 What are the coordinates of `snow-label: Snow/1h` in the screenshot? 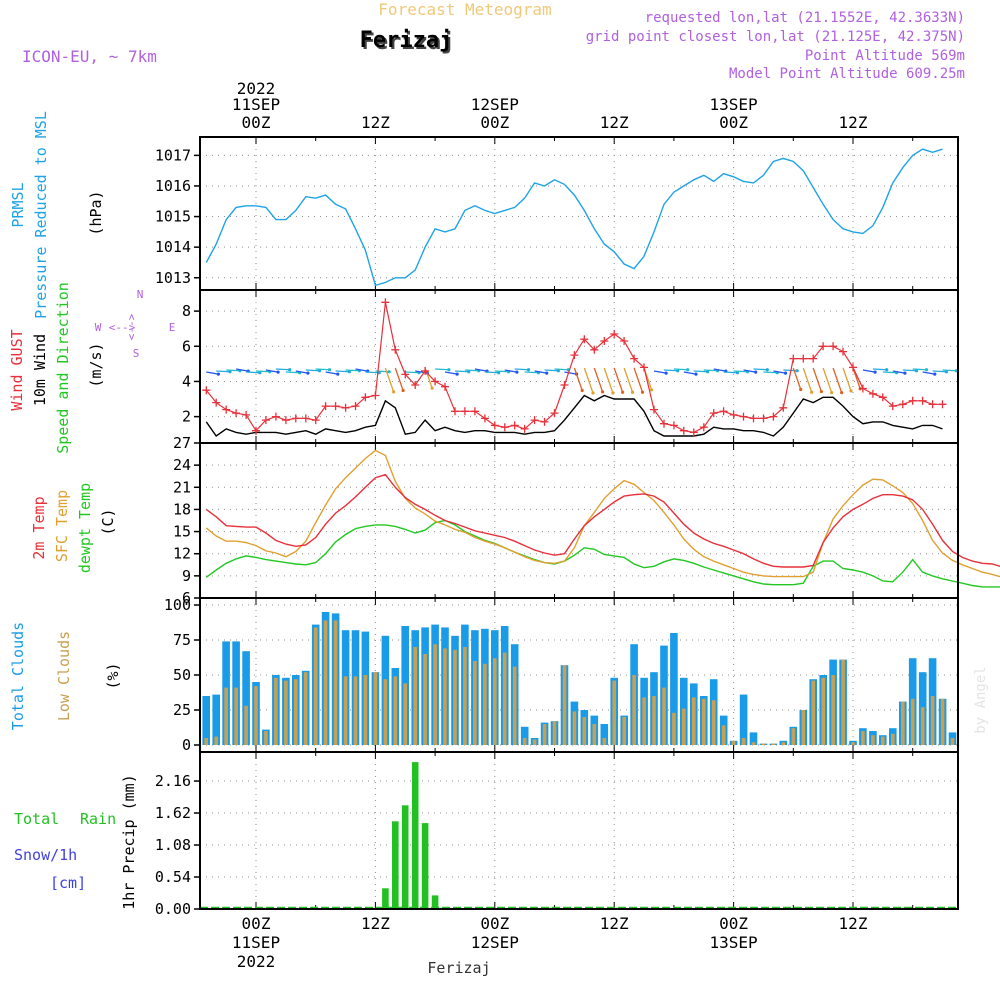 It's located at (45, 855).